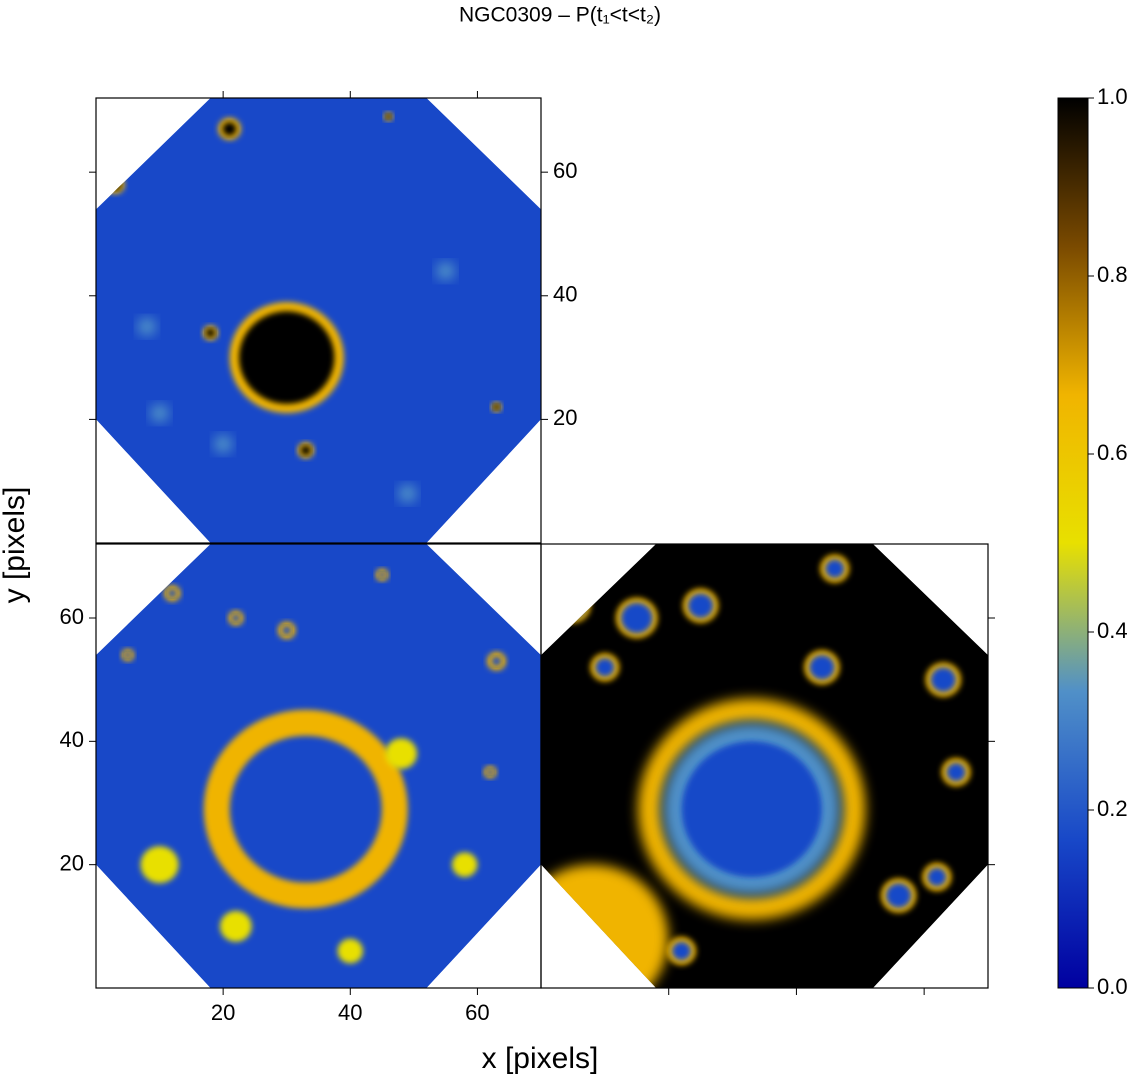 This screenshot has width=1136, height=1081. What do you see at coordinates (223, 1012) in the screenshot?
I see `x-tick-label: 20` at bounding box center [223, 1012].